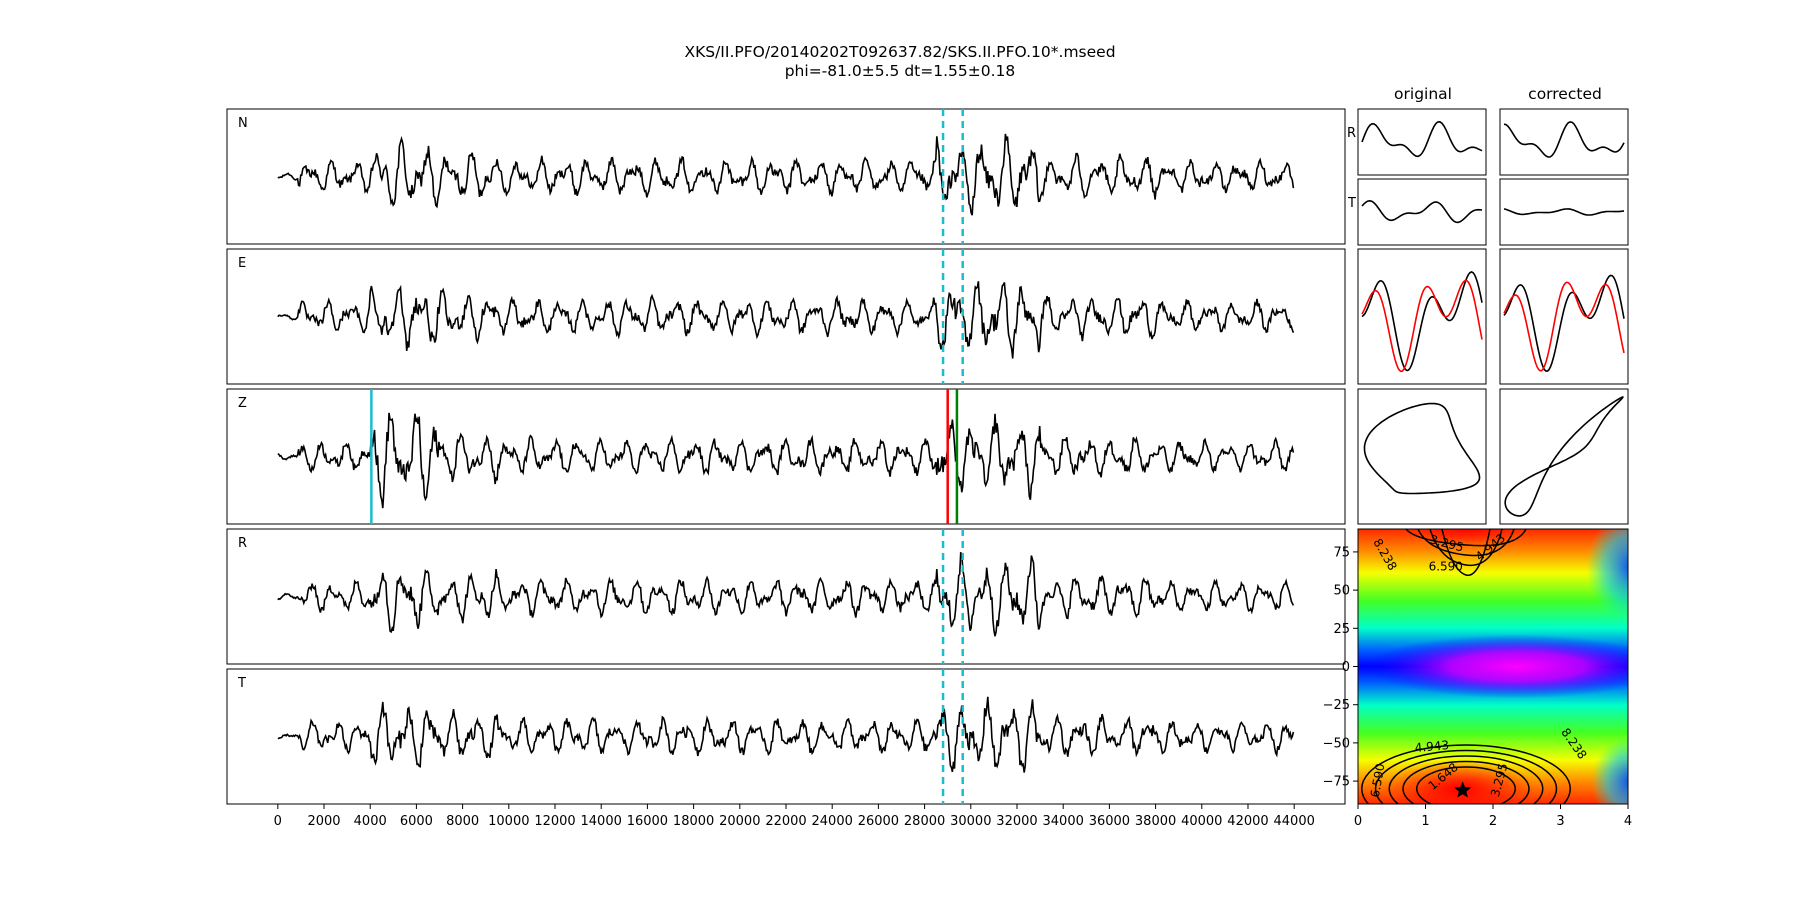 Image resolution: width=1800 pixels, height=900 pixels. Describe the element at coordinates (900, 71) in the screenshot. I see `figure-subtitle: phi=-81.0±5.5 dt=1.55±0.18` at that location.